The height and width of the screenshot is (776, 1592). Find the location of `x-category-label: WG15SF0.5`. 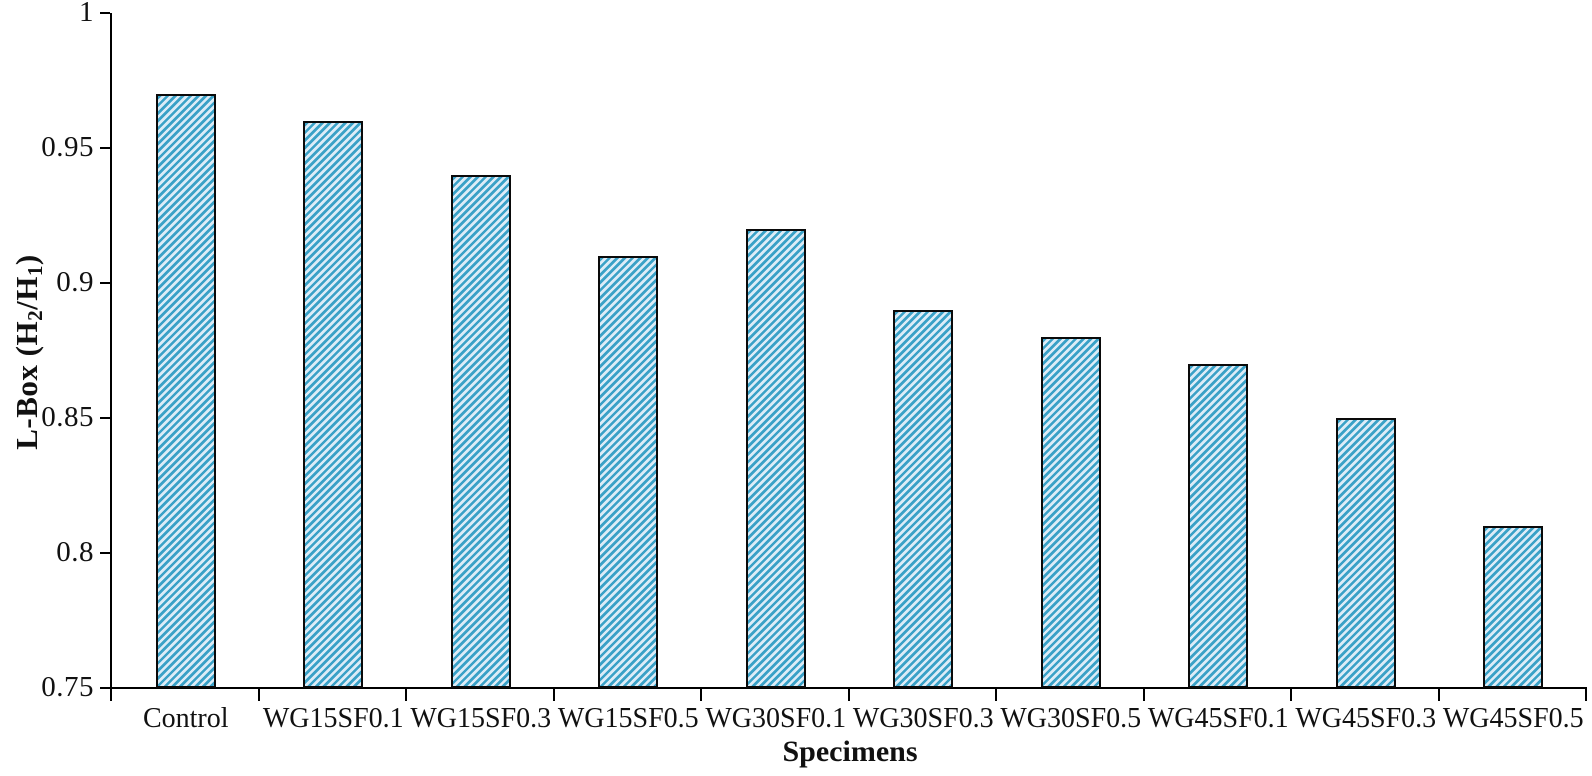

x-category-label: WG15SF0.5 is located at coordinates (628, 718).